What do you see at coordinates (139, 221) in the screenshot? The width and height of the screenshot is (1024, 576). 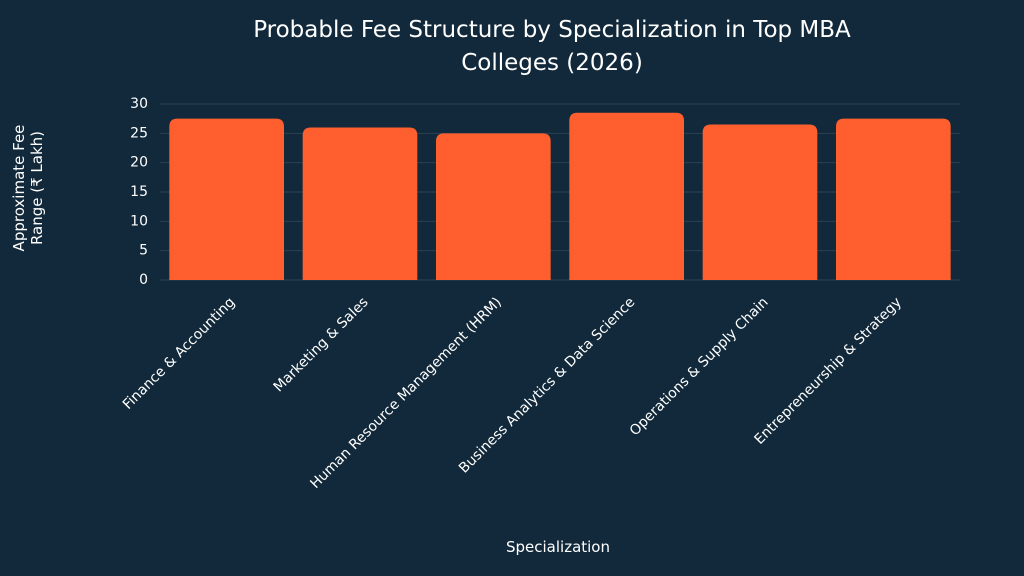 I see `y-tick-label: 10` at bounding box center [139, 221].